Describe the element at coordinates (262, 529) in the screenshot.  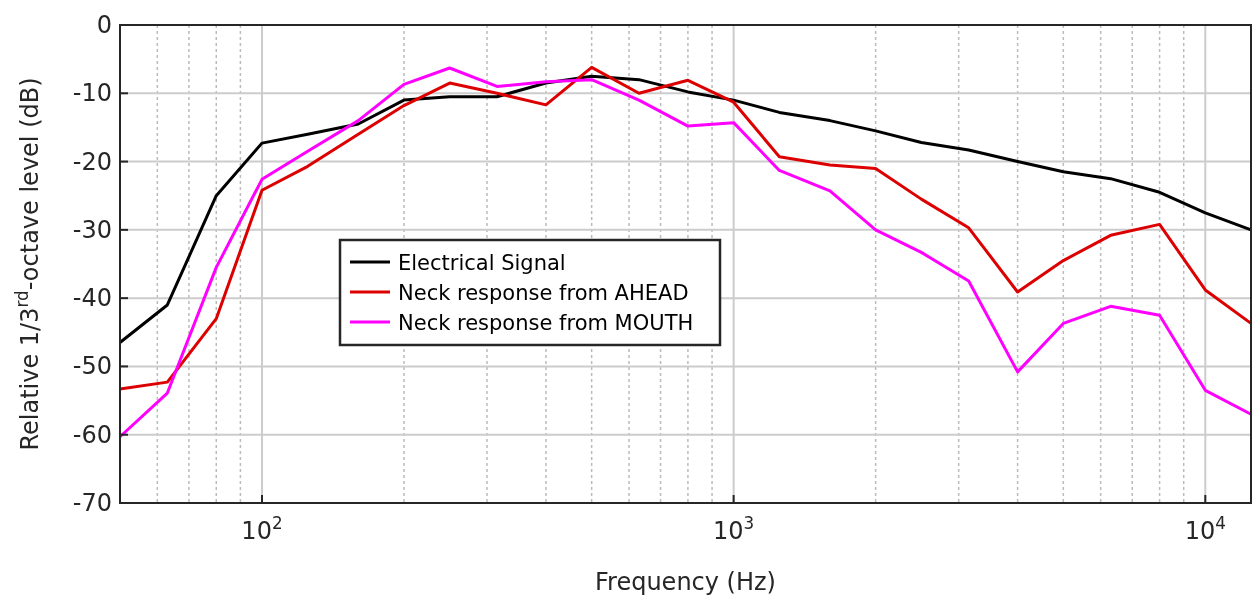
I see `x-tick-label: 10$^{2}$` at that location.